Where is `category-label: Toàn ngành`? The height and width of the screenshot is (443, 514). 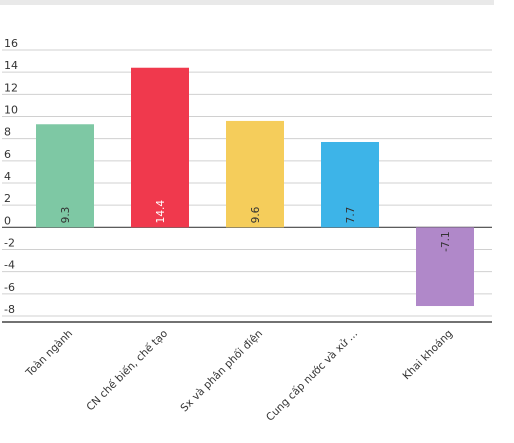
category-label: Toàn ngành is located at coordinates (49, 354).